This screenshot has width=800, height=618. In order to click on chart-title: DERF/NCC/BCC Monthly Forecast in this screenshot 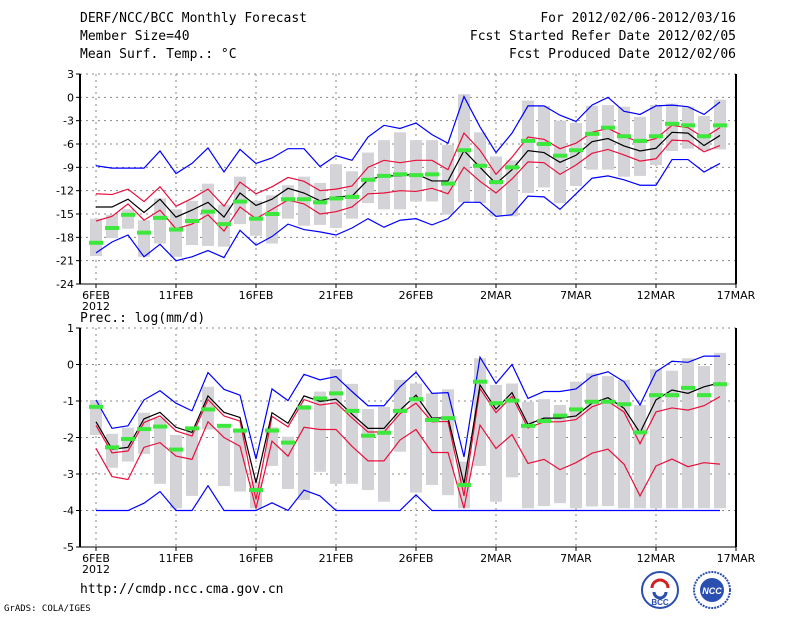, I will do `click(193, 18)`.